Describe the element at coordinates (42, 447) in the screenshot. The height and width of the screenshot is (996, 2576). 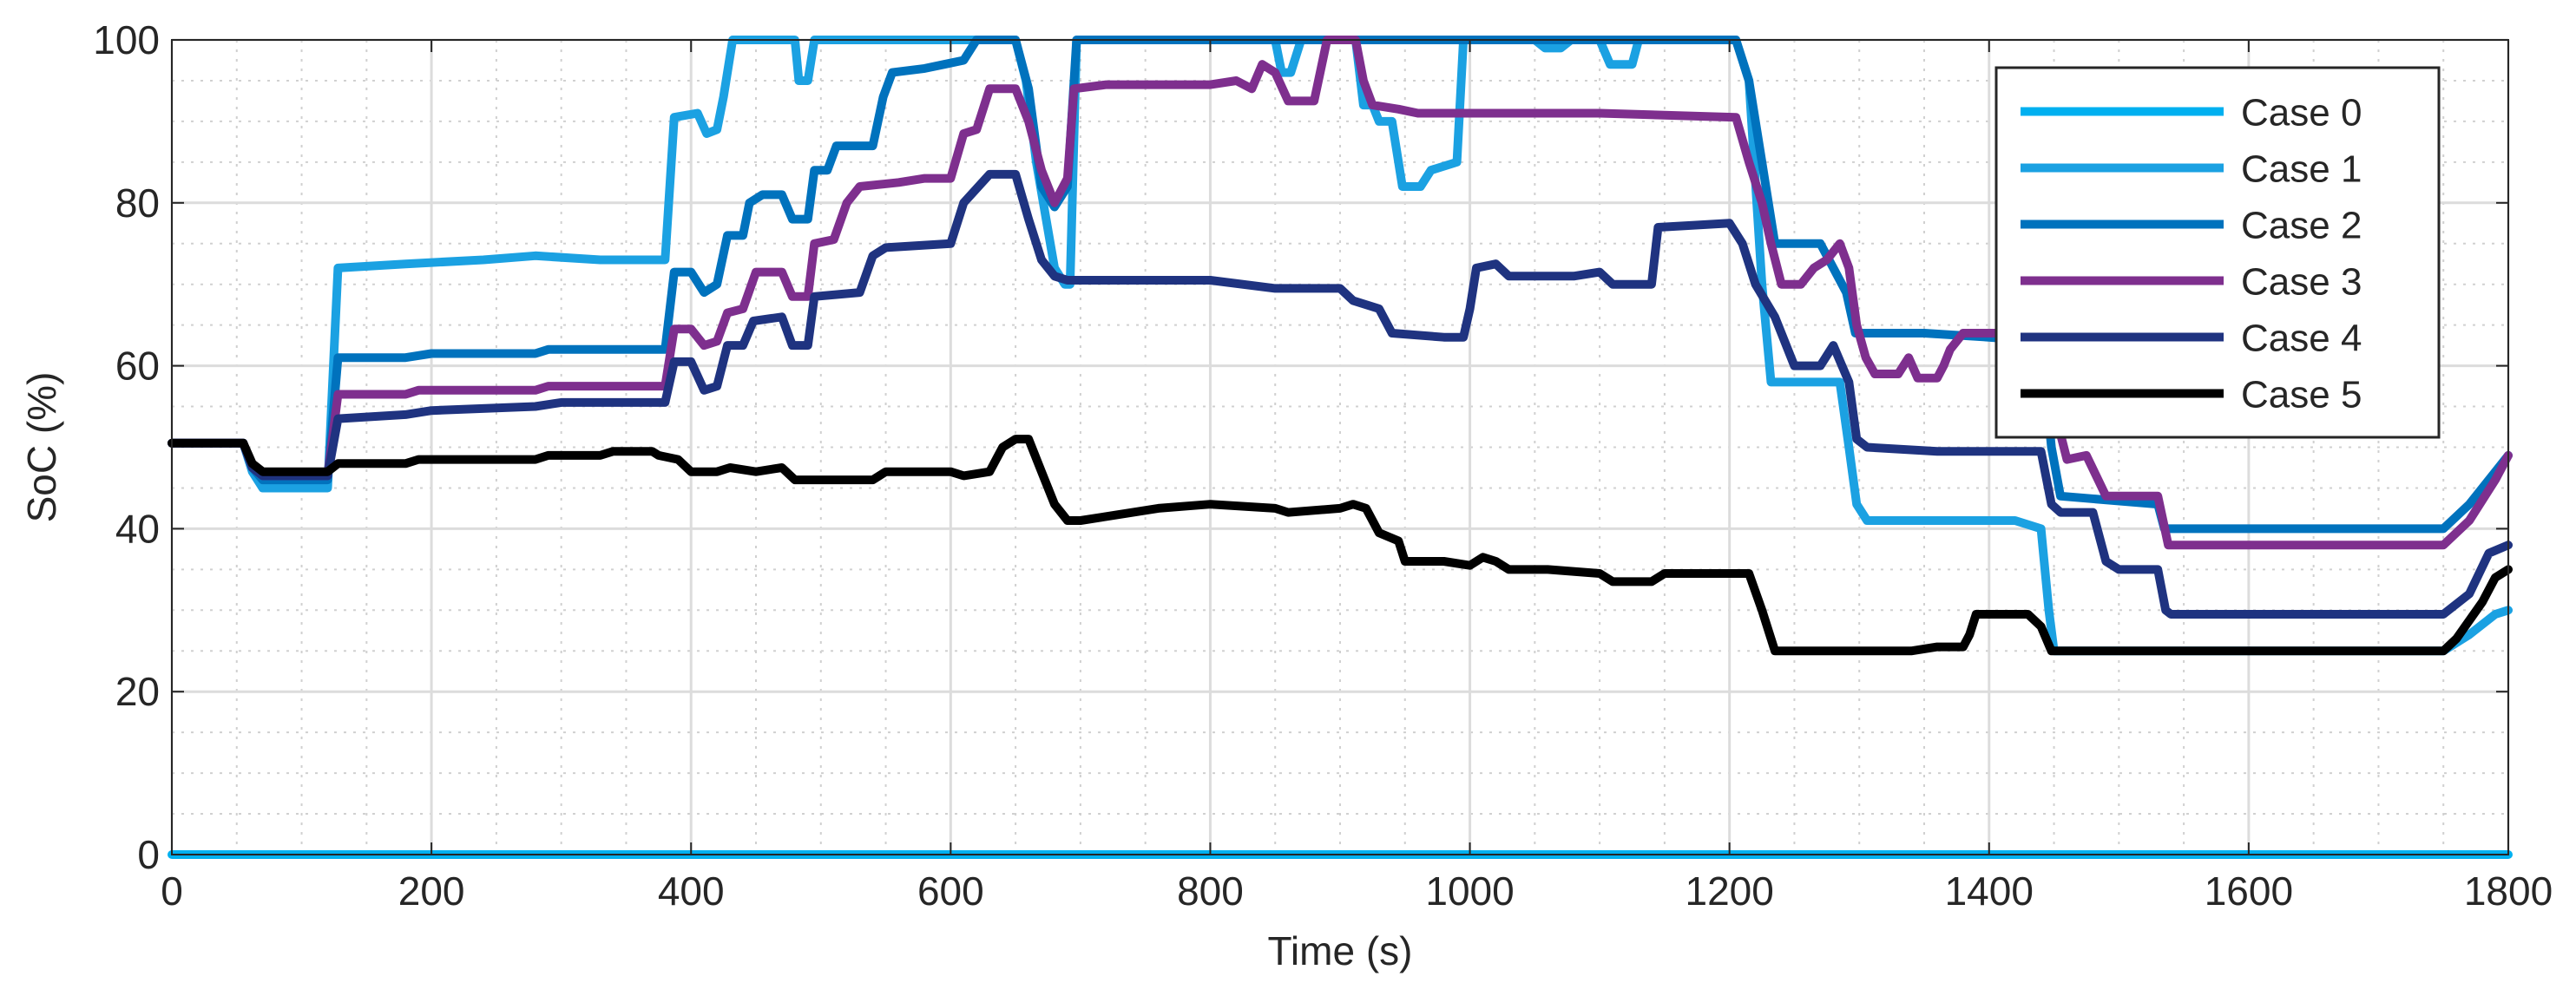
I see `y-axis-label: SoC (%)` at that location.